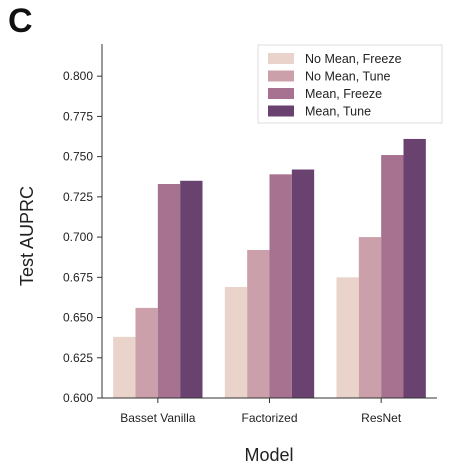 The height and width of the screenshot is (466, 451). What do you see at coordinates (78, 318) in the screenshot?
I see `y-tick-label: 0.650` at bounding box center [78, 318].